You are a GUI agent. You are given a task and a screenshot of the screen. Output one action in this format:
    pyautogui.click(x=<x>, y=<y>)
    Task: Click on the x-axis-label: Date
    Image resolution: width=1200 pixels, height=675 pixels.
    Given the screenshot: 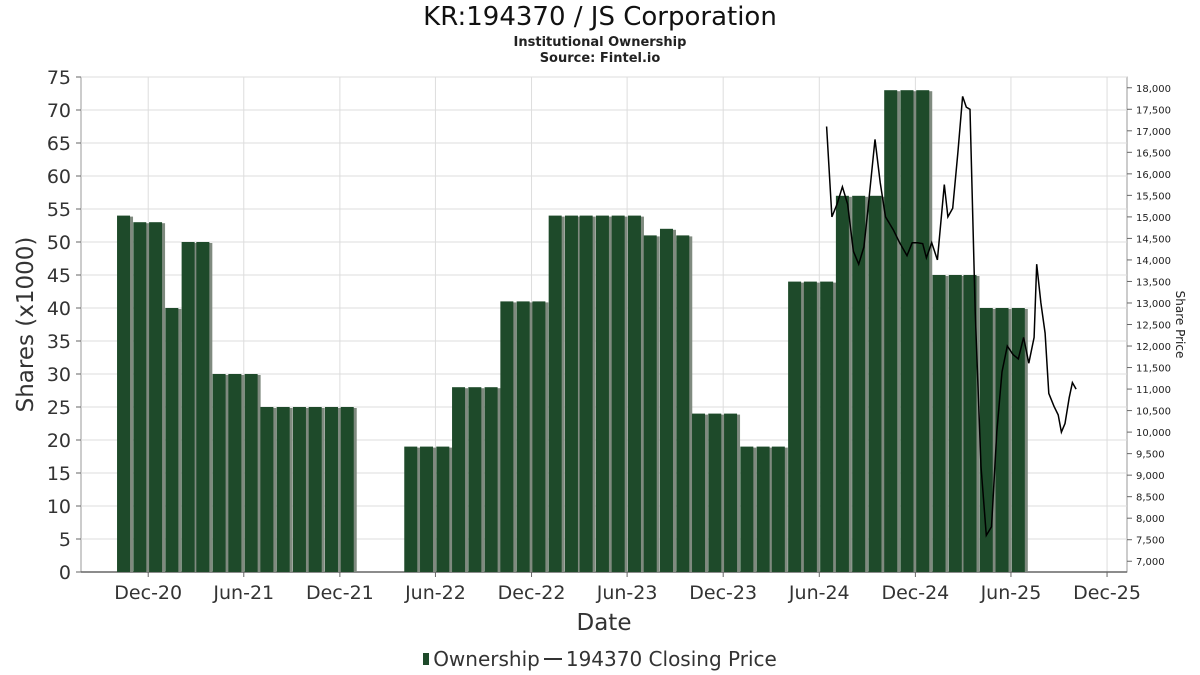 What is the action you would take?
    pyautogui.click(x=604, y=623)
    